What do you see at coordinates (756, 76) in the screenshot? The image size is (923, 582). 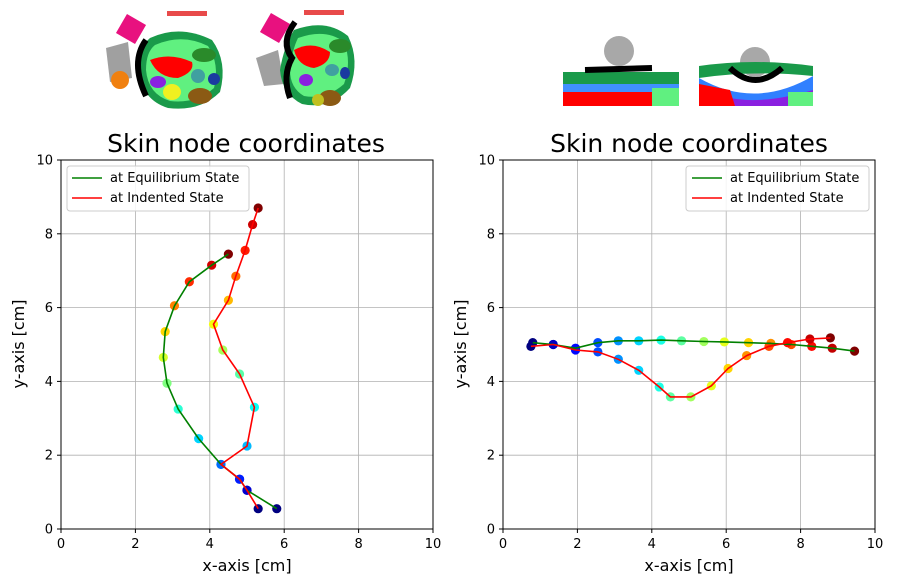 I see `skin-thumbnail-indented` at bounding box center [756, 76].